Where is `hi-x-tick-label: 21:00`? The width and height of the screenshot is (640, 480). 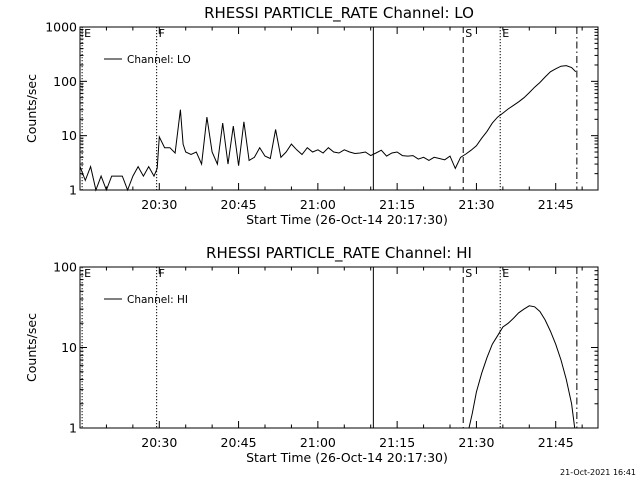
hi-x-tick-label: 21:00 is located at coordinates (318, 442).